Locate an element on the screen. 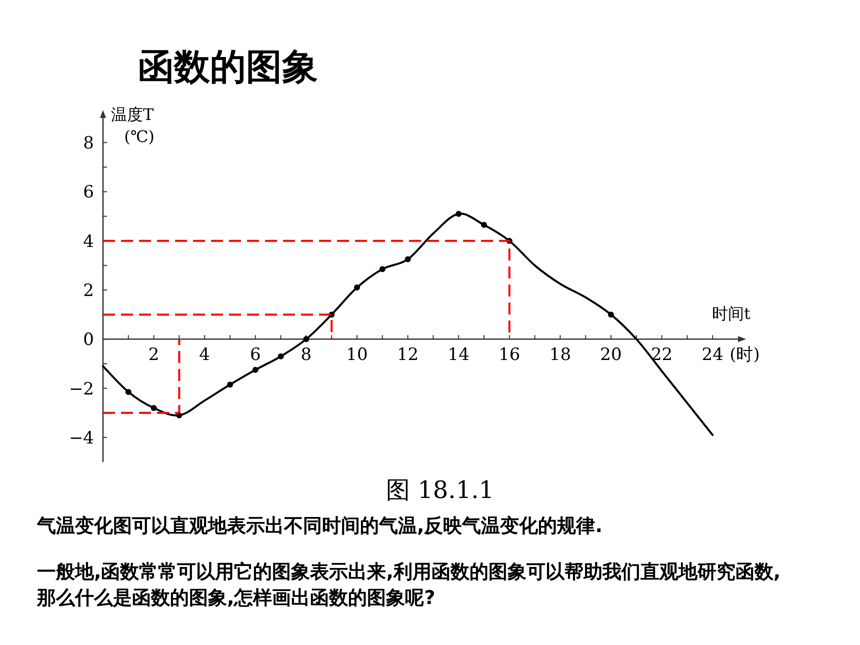  annotation: (时) is located at coordinates (745, 355).